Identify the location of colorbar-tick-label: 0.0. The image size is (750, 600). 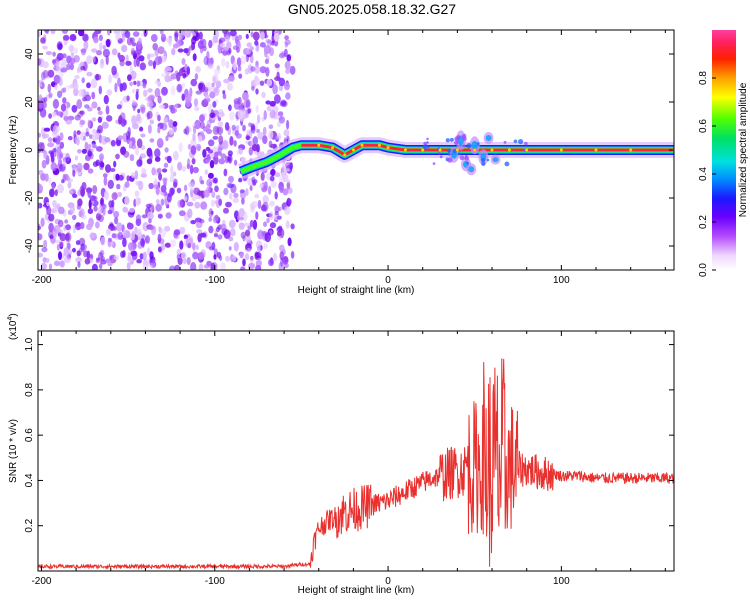
(703, 270).